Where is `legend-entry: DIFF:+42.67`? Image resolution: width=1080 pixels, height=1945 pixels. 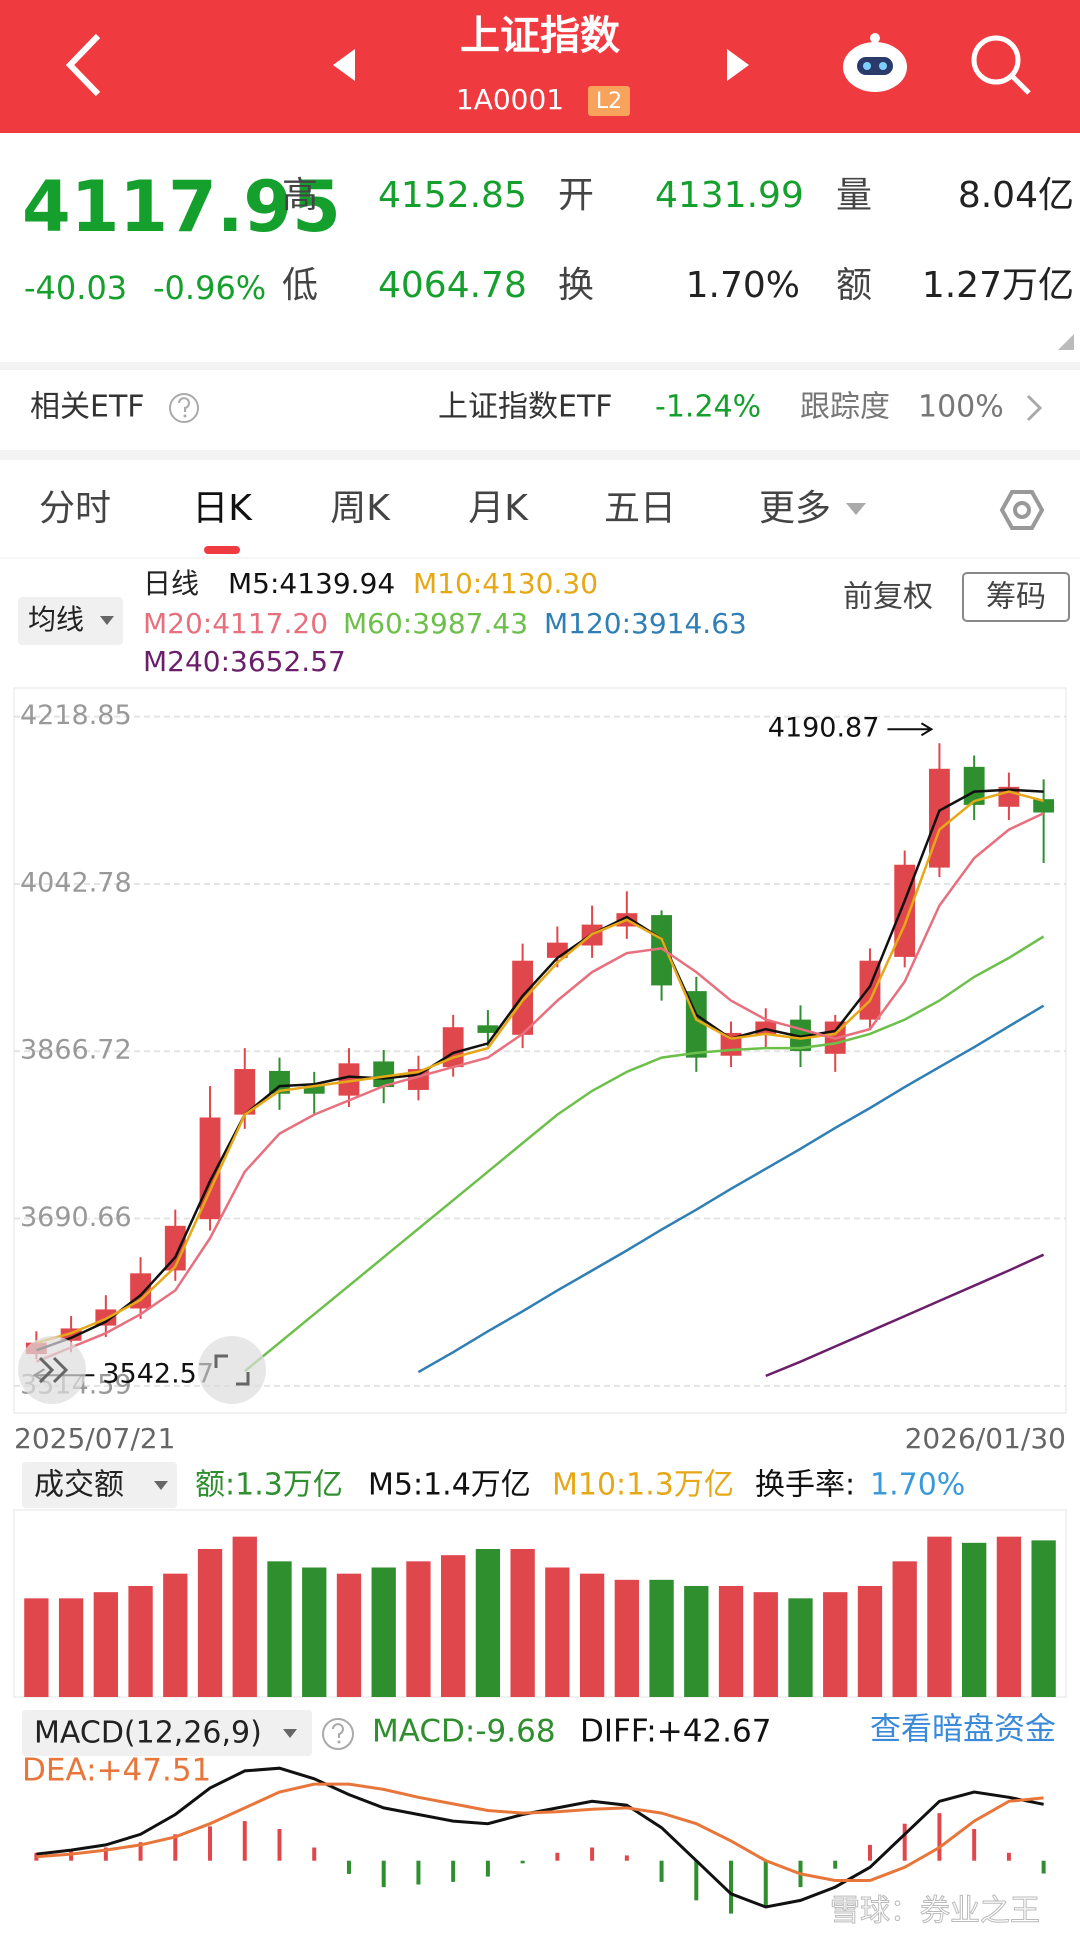 legend-entry: DIFF:+42.67 is located at coordinates (675, 1732).